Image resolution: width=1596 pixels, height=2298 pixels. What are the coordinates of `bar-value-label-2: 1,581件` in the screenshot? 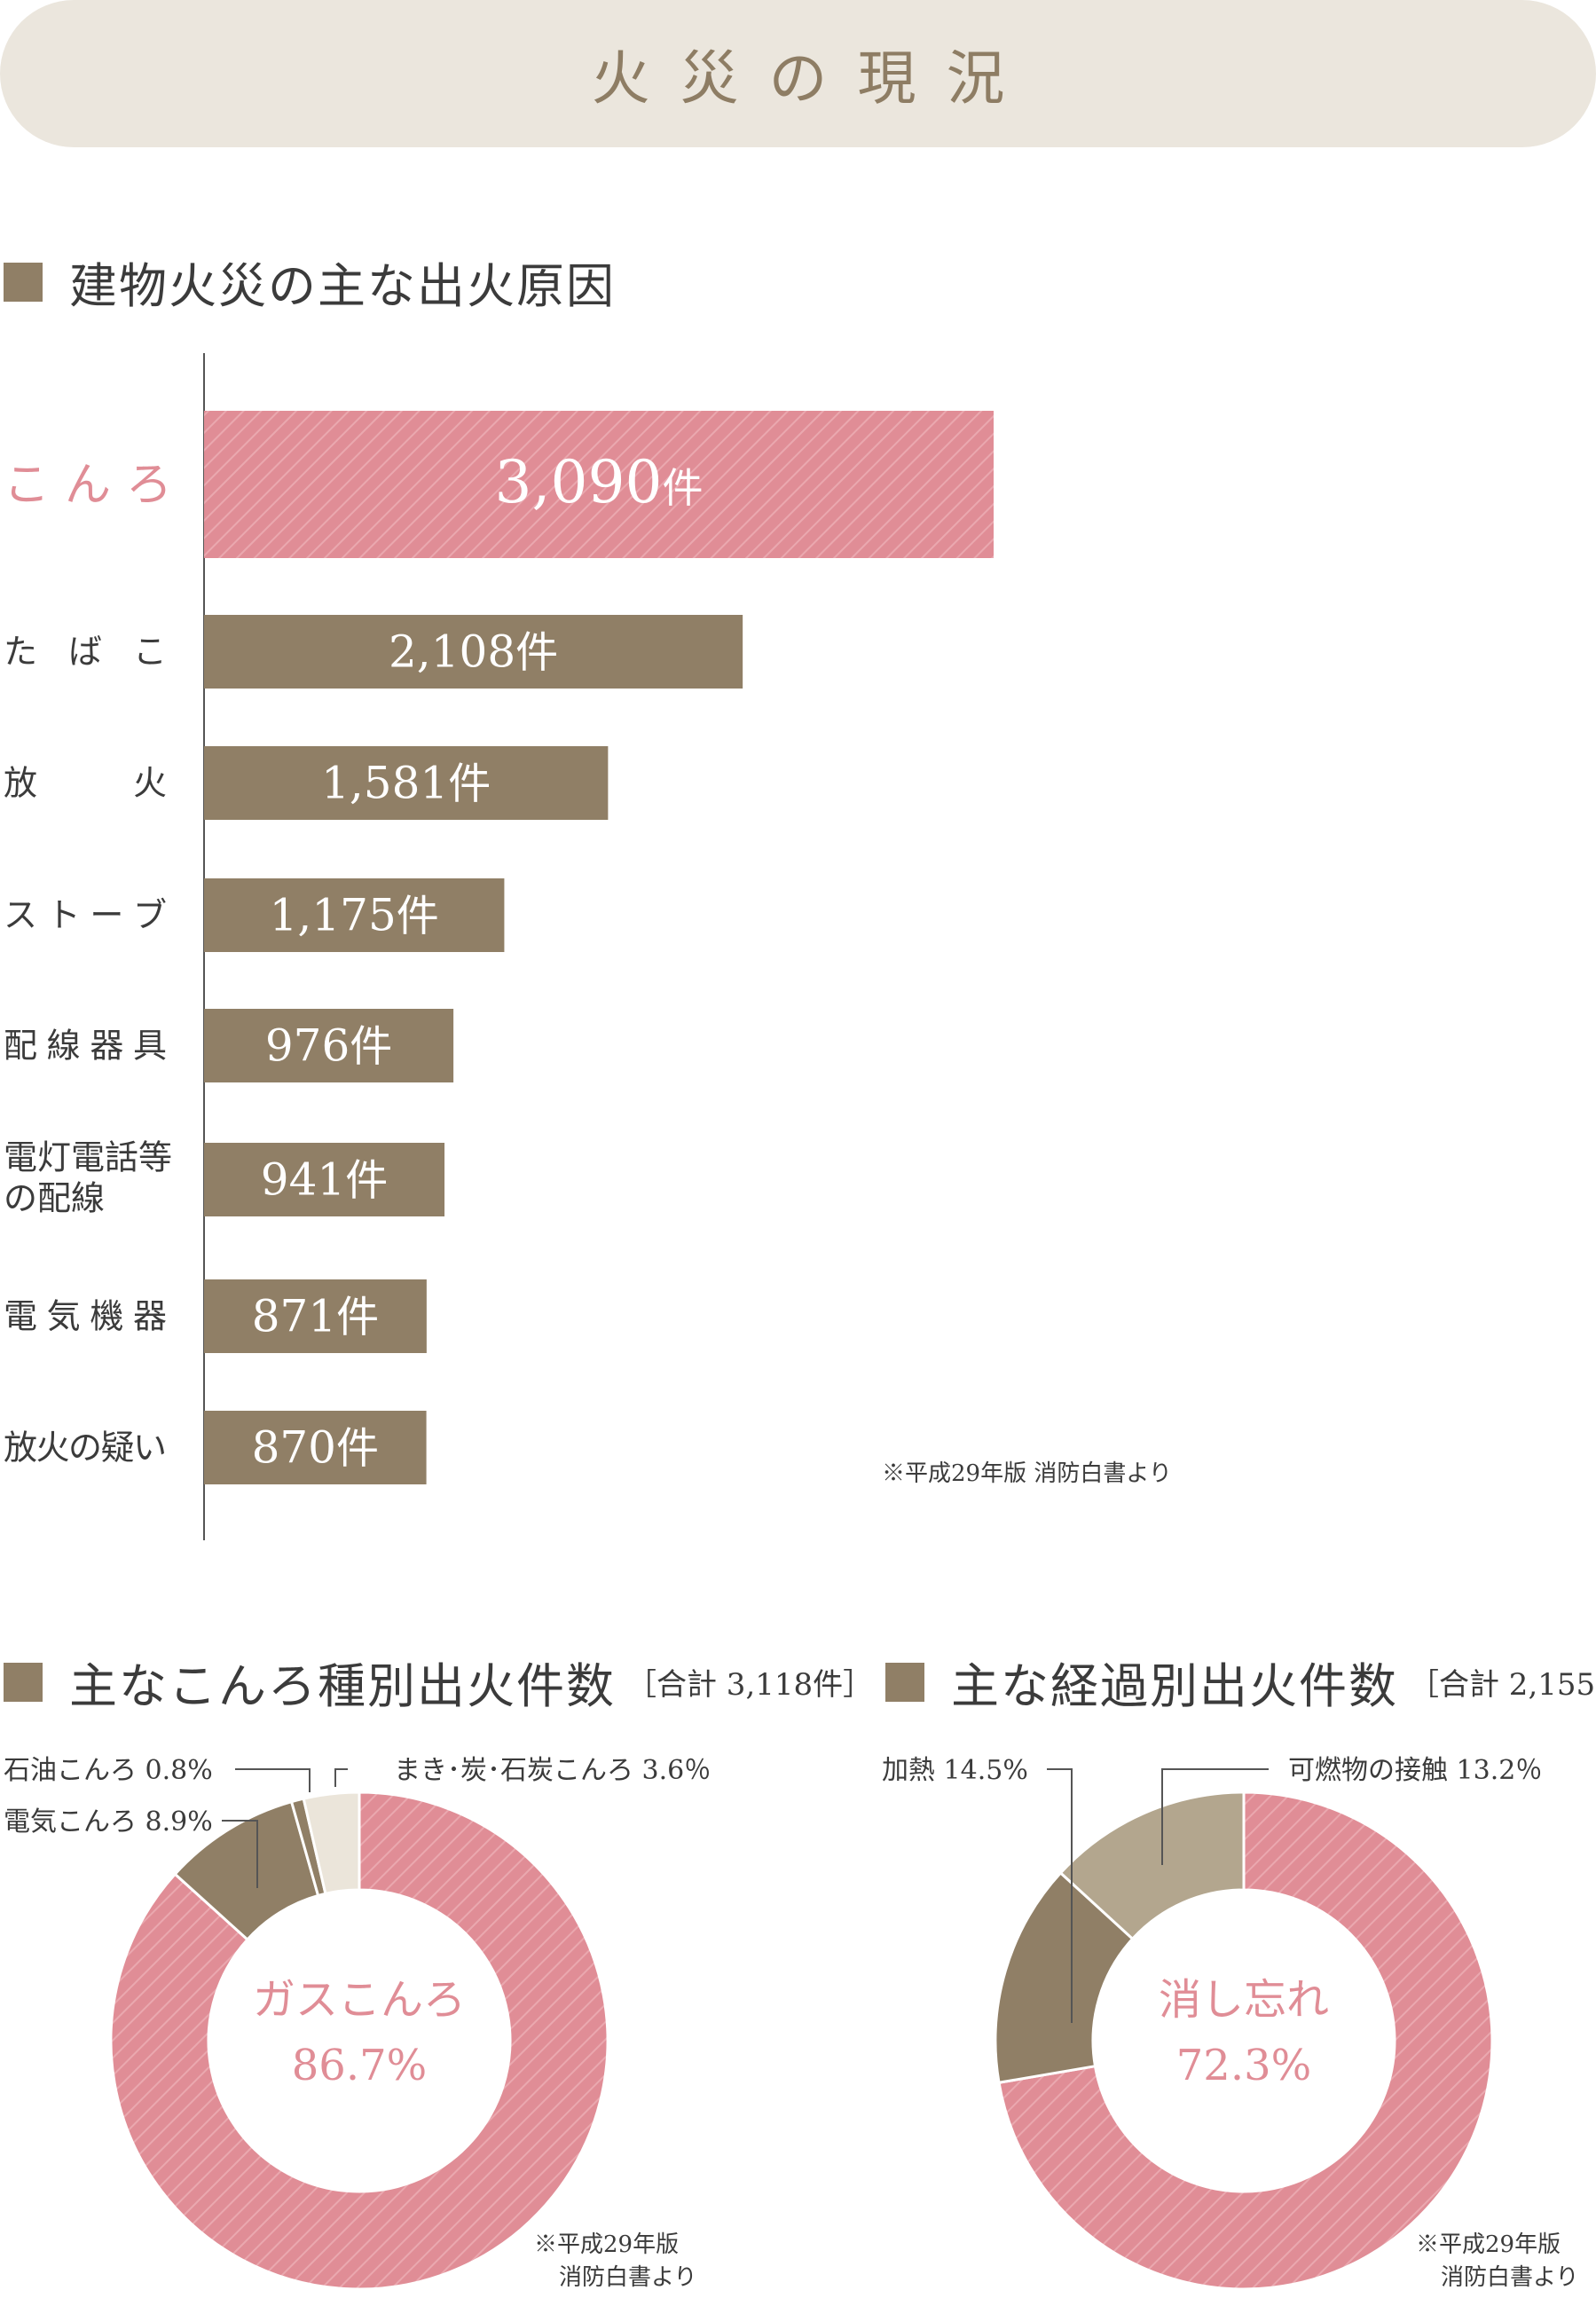 It's located at (406, 783).